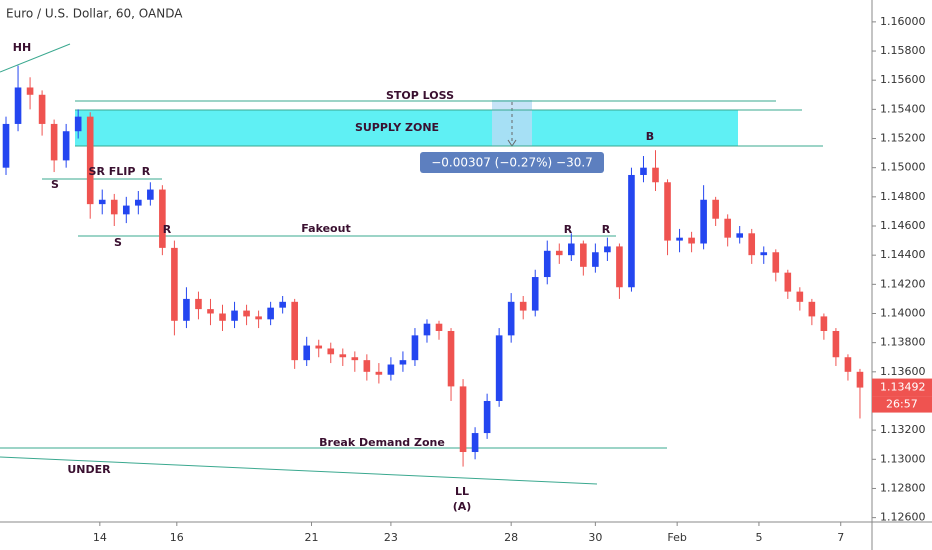 This screenshot has width=932, height=550. What do you see at coordinates (397, 127) in the screenshot?
I see `annotation: SUPPLY ZONE` at bounding box center [397, 127].